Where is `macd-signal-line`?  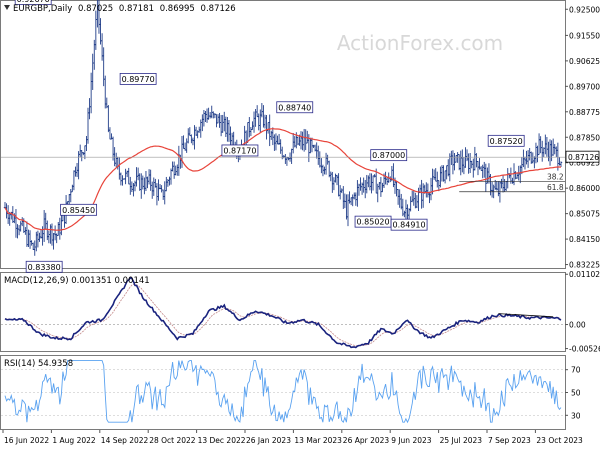
macd-signal-line is located at coordinates (283, 315).